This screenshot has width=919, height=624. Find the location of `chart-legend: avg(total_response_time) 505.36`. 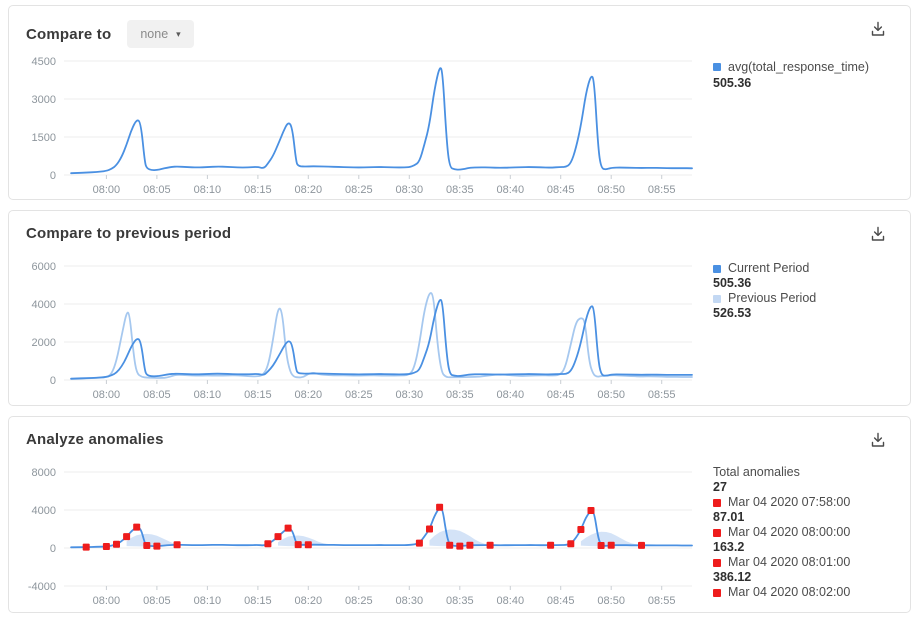

chart-legend: avg(total_response_time) 505.36 is located at coordinates (813, 75).